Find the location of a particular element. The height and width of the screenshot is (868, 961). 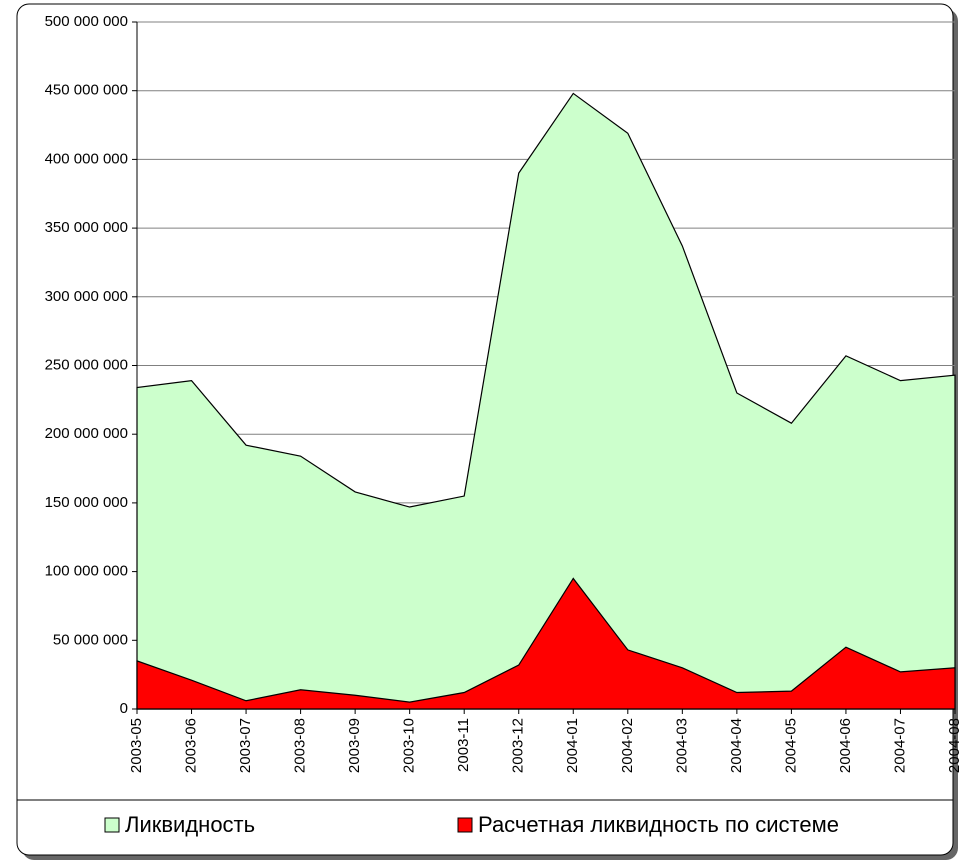

x-tick-label: 2003-07 is located at coordinates (245, 745).